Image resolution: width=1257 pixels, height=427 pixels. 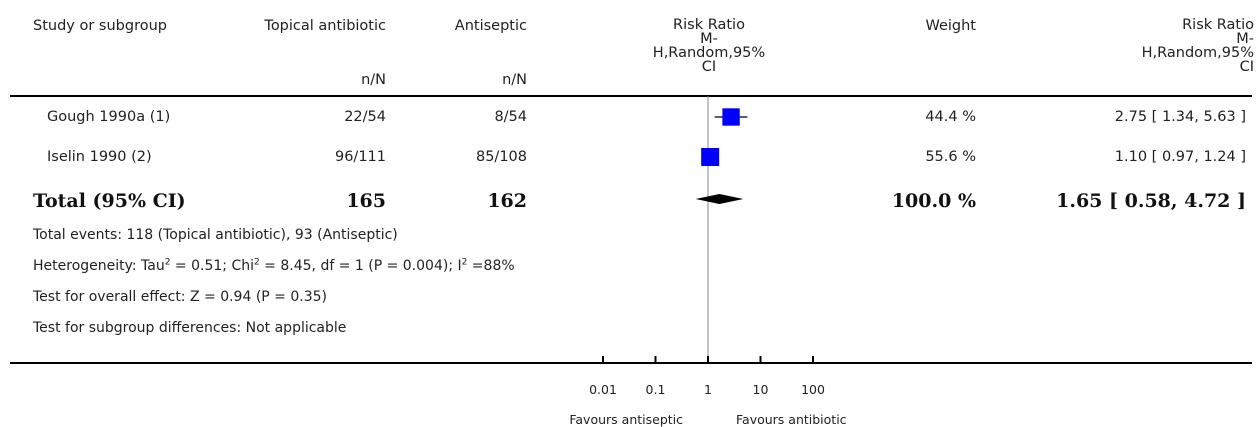 I want to click on het-part-b: = 0.51; Chi, so click(x=212, y=266).